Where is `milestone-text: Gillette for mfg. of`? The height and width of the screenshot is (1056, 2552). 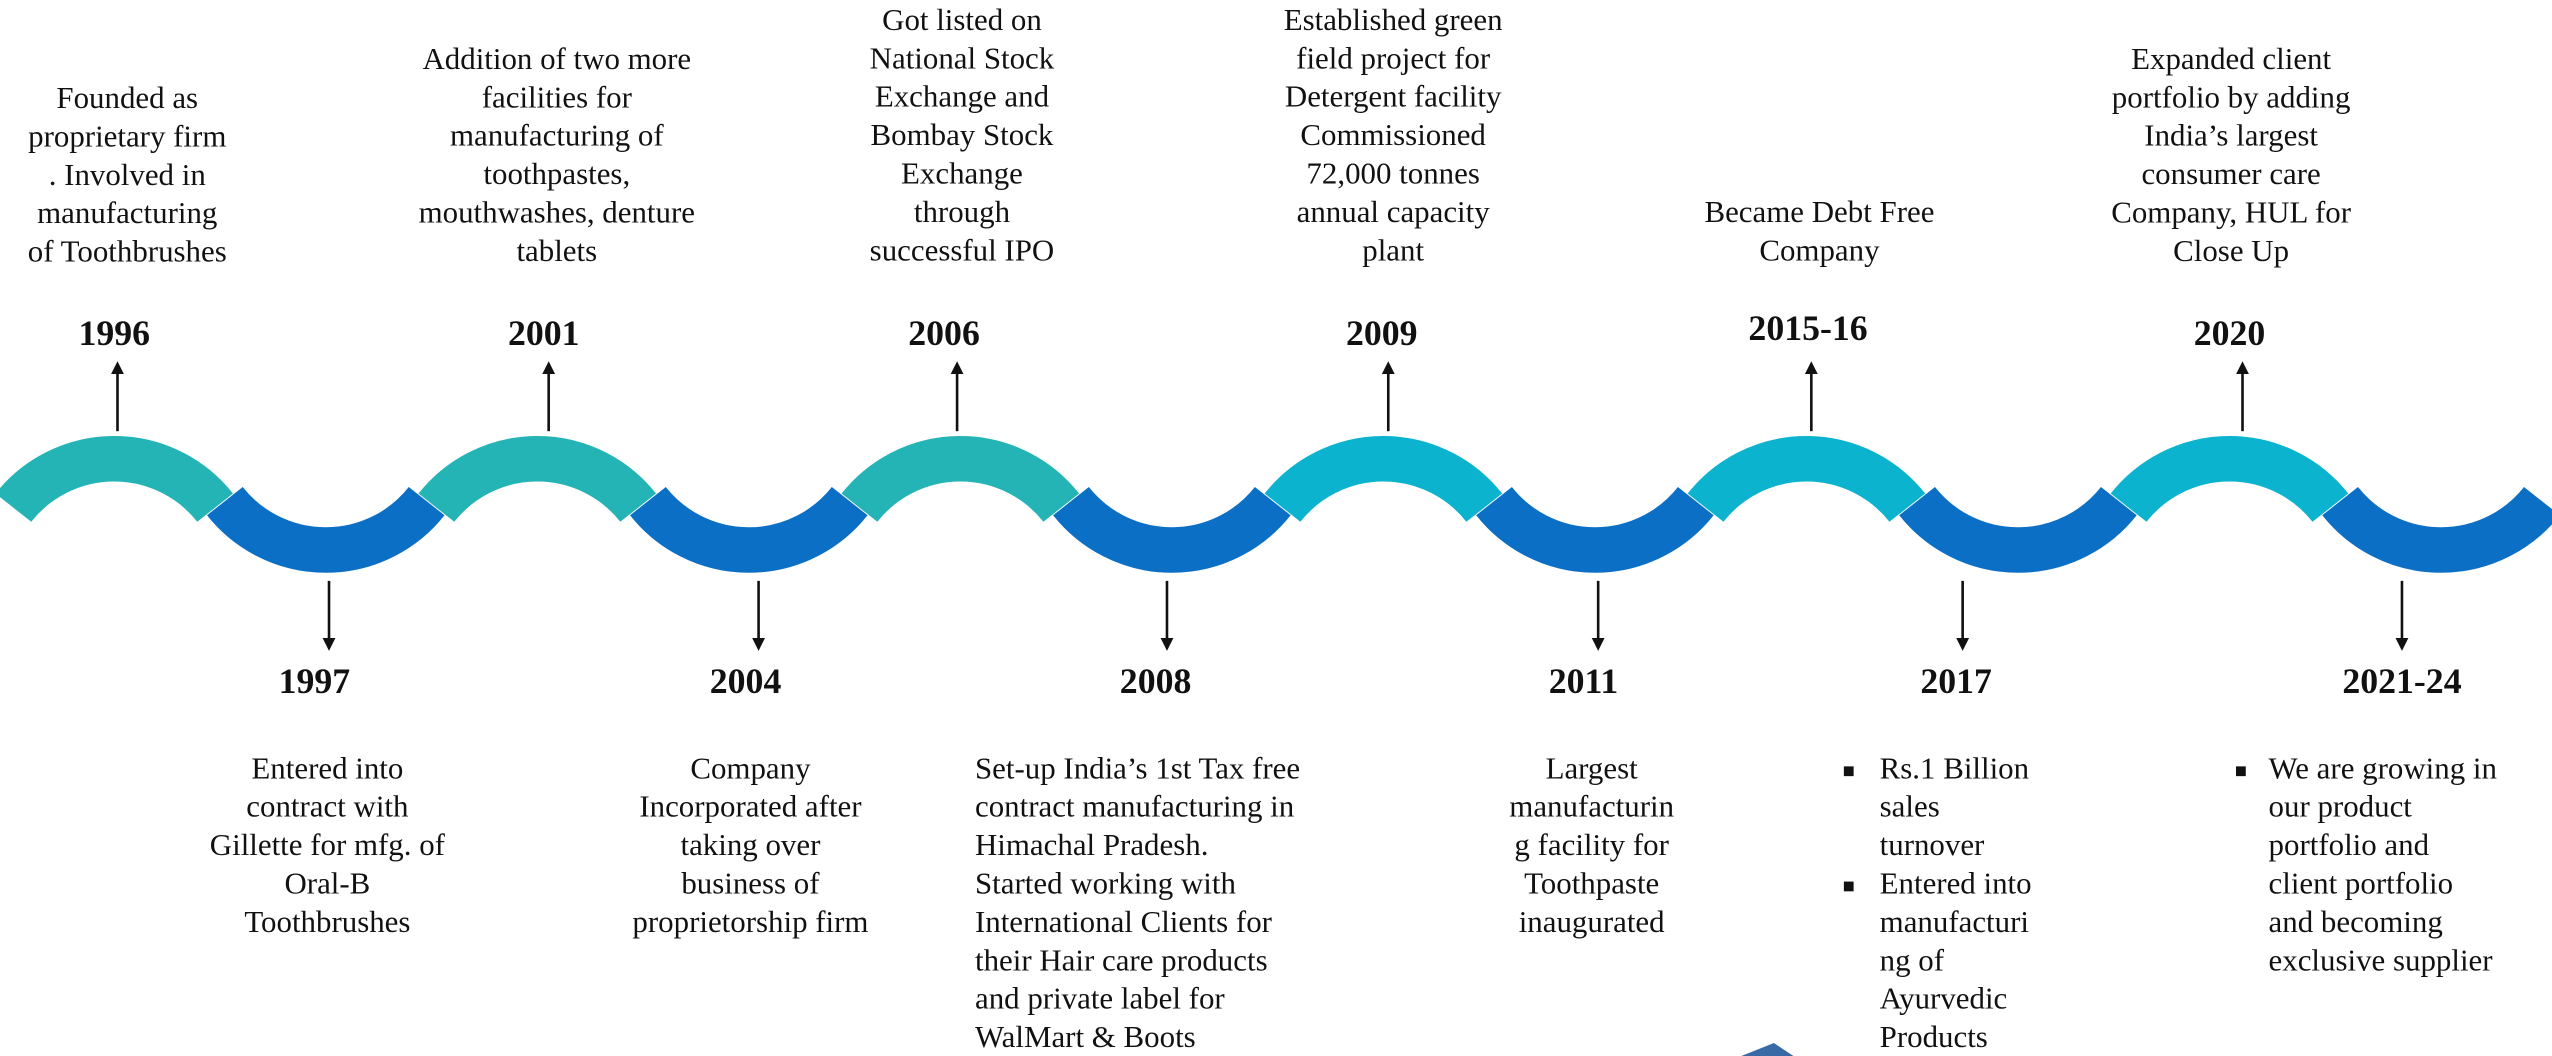
milestone-text: Gillette for mfg. of is located at coordinates (328, 844).